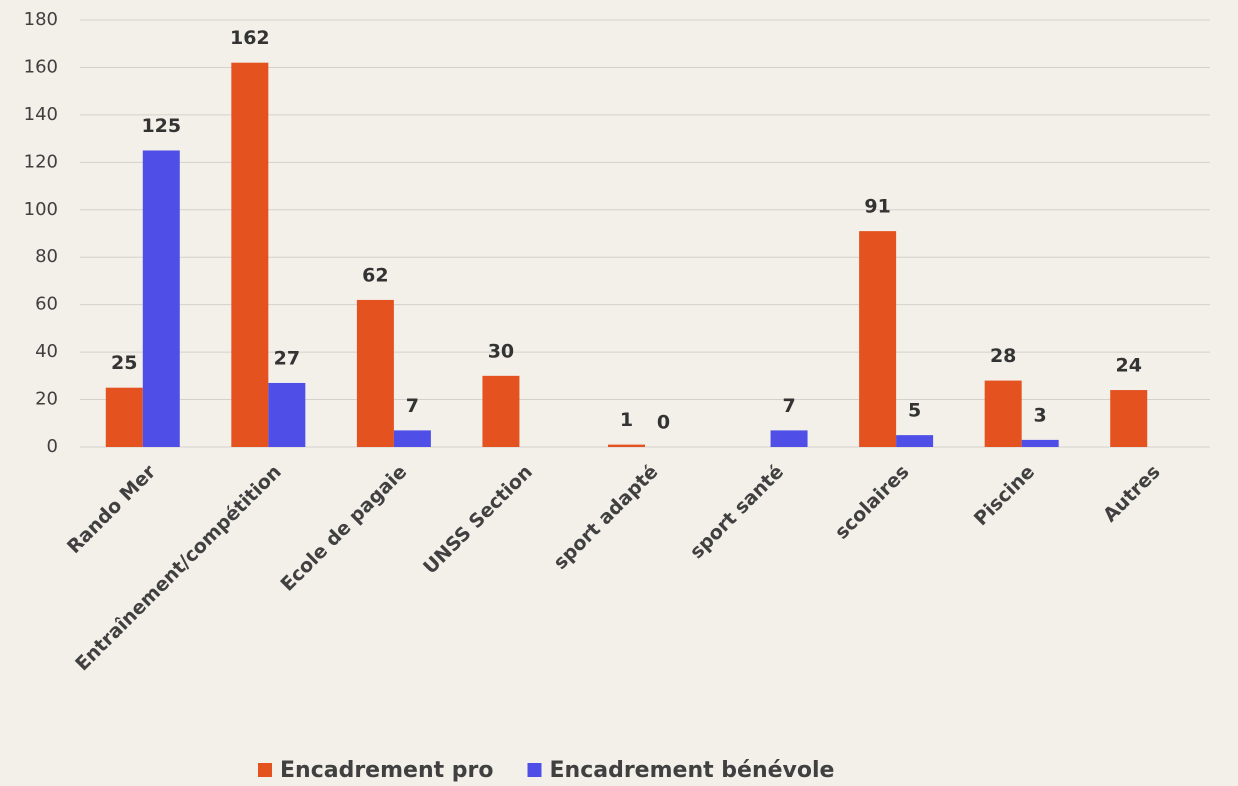  What do you see at coordinates (46, 351) in the screenshot?
I see `y-tick-label: 40` at bounding box center [46, 351].